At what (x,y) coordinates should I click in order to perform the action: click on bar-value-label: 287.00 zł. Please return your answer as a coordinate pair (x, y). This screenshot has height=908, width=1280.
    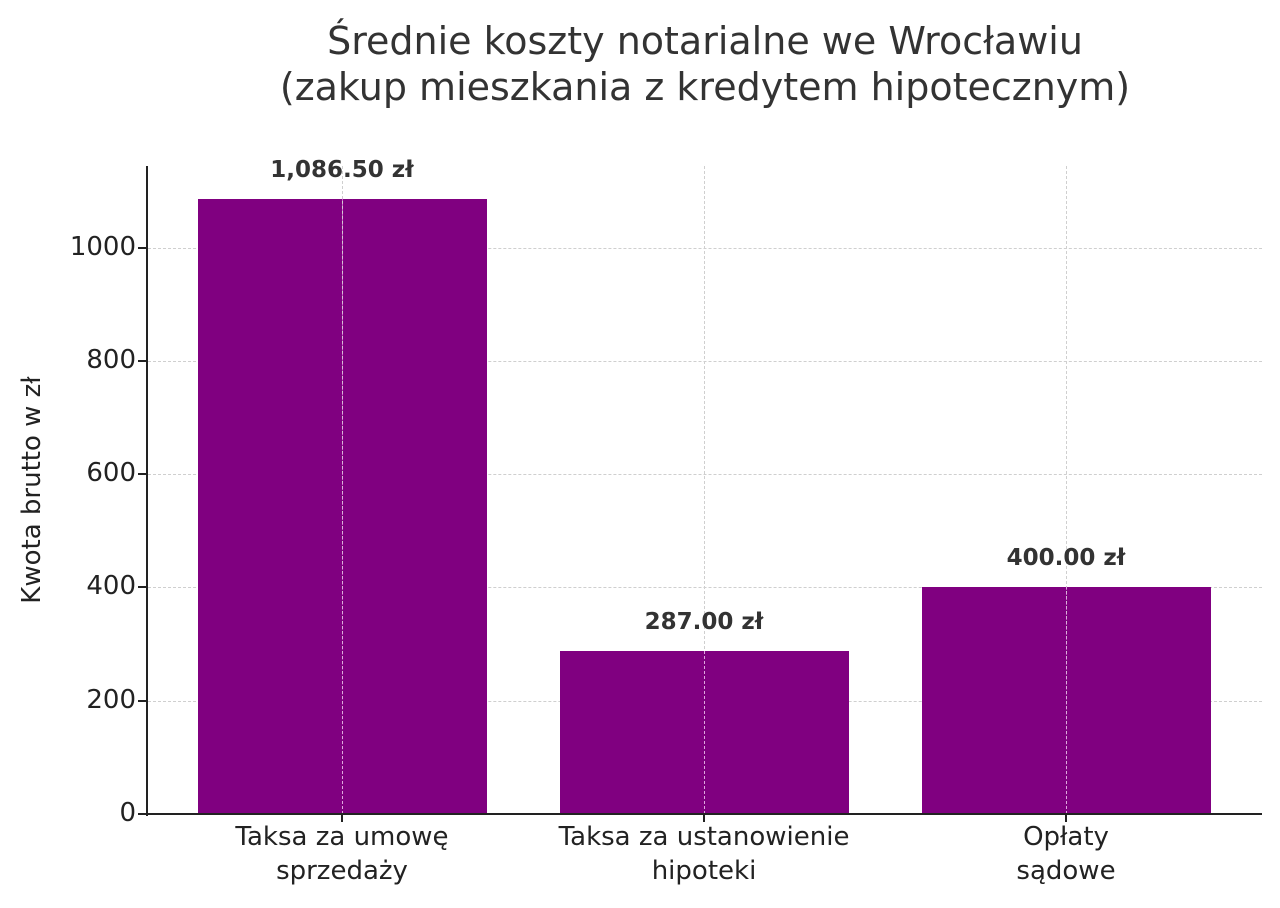
    Looking at the image, I should click on (704, 622).